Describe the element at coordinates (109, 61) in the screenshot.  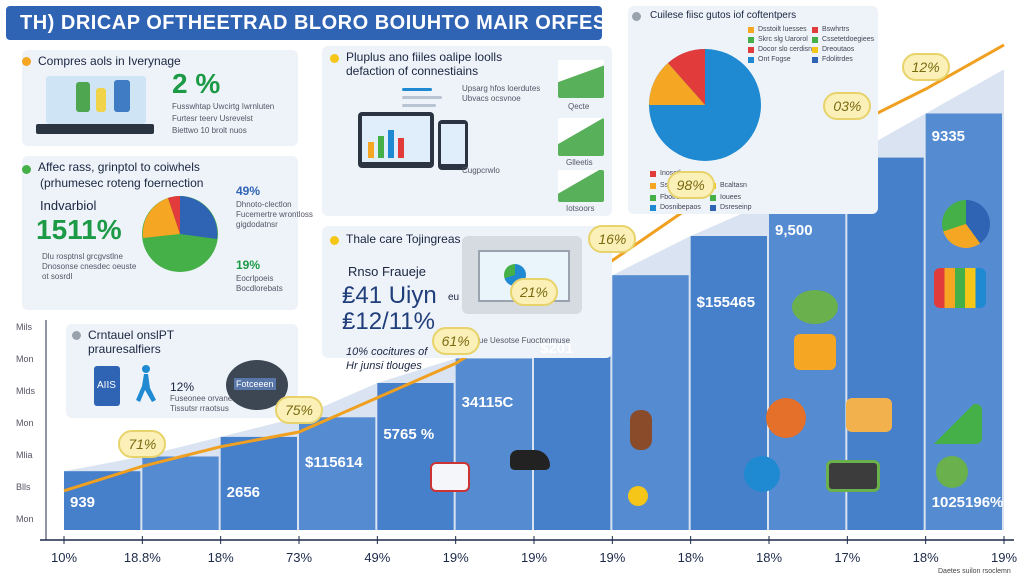
I see `panel-compress-title: Compres aols in Iverynage` at that location.